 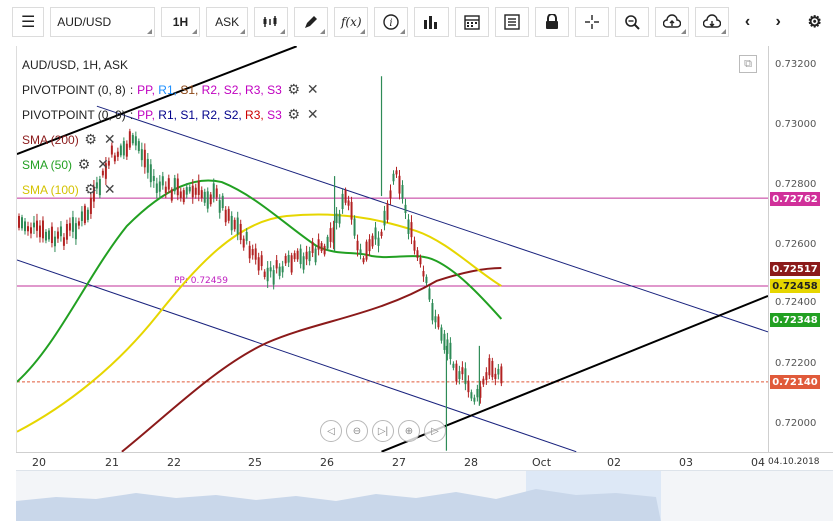 I want to click on pencil-icon, so click(x=311, y=22).